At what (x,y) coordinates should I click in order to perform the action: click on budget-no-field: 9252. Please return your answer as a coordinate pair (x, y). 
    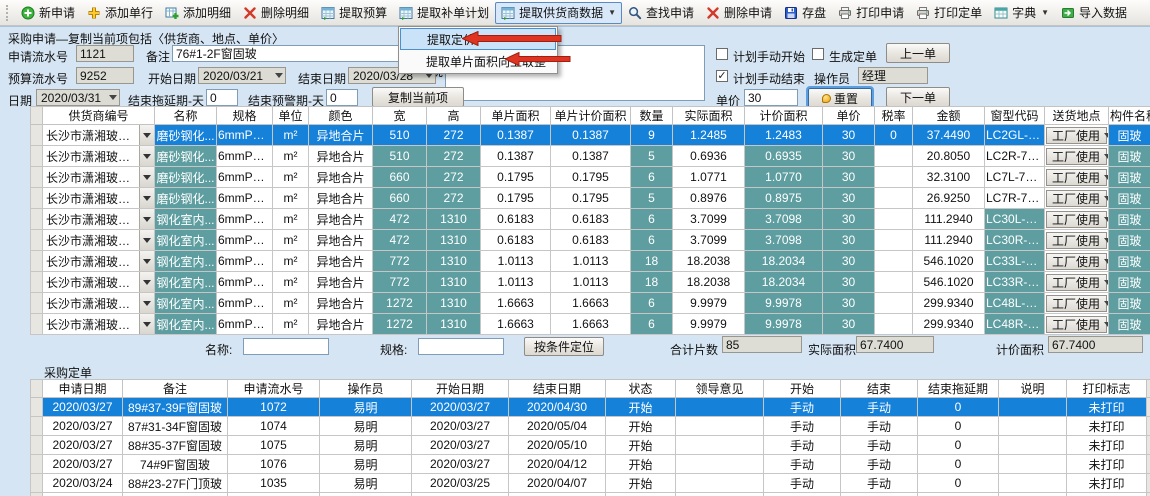
    Looking at the image, I should click on (105, 75).